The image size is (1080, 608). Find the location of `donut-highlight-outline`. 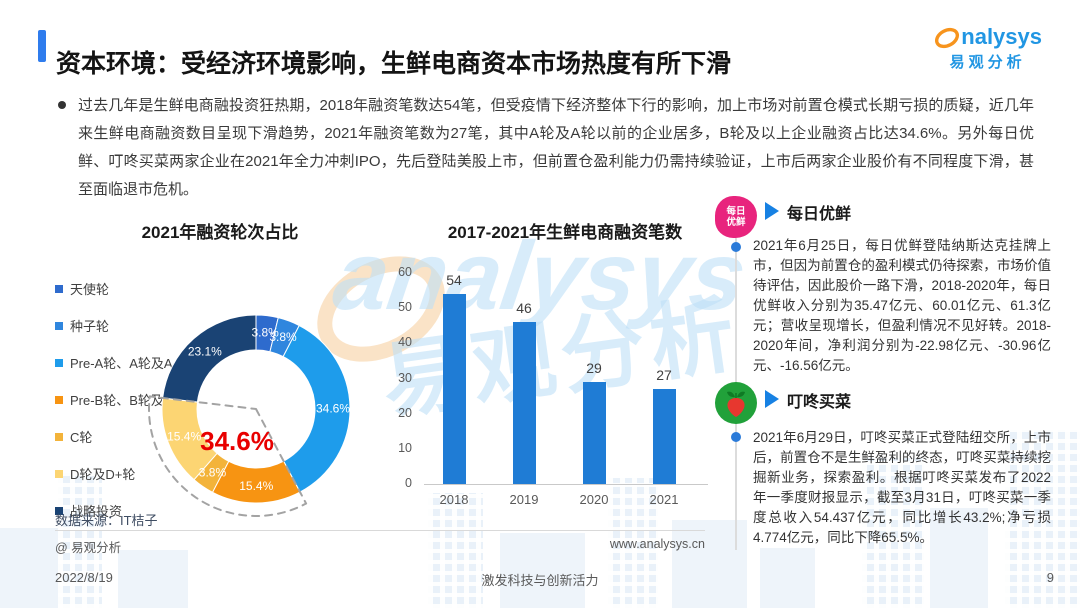

donut-highlight-outline is located at coordinates (228, 456).